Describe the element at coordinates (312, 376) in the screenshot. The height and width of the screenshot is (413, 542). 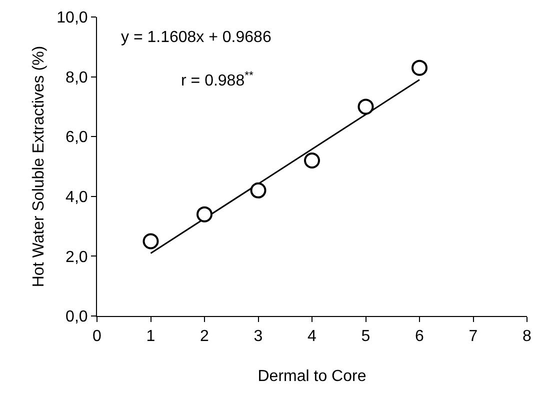
I see `x-axis-title: Dermal to Core` at that location.